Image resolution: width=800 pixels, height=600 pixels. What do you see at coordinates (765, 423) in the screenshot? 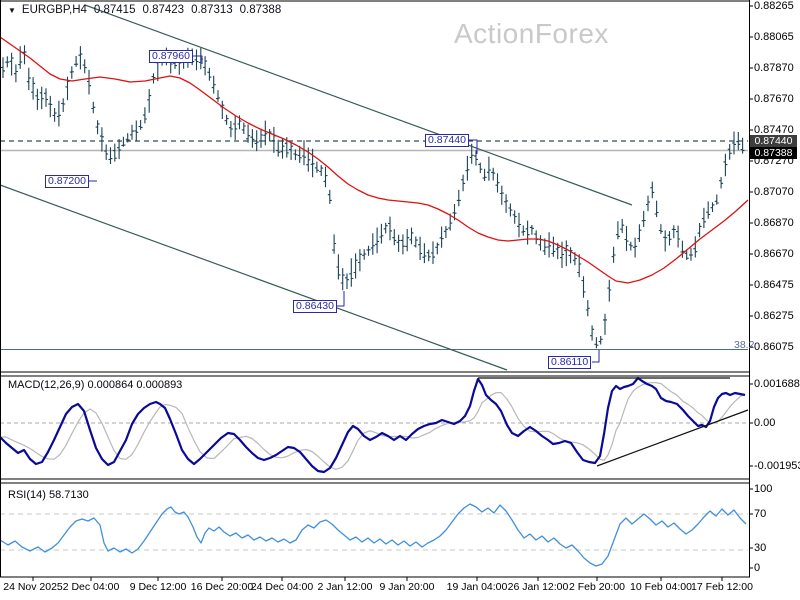
I see `y-axis-label: 0.00` at bounding box center [765, 423].